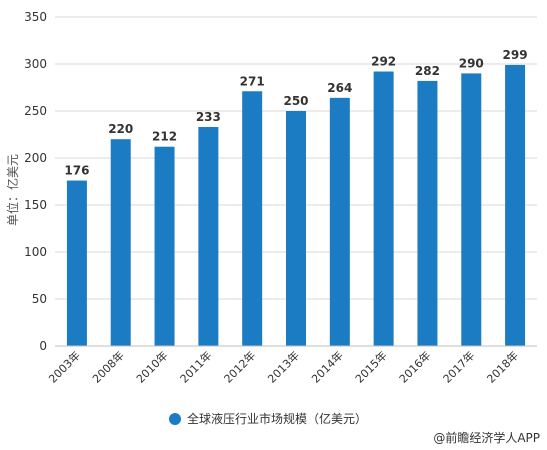 The height and width of the screenshot is (450, 547). Describe the element at coordinates (120, 129) in the screenshot. I see `data-label: 220` at that location.